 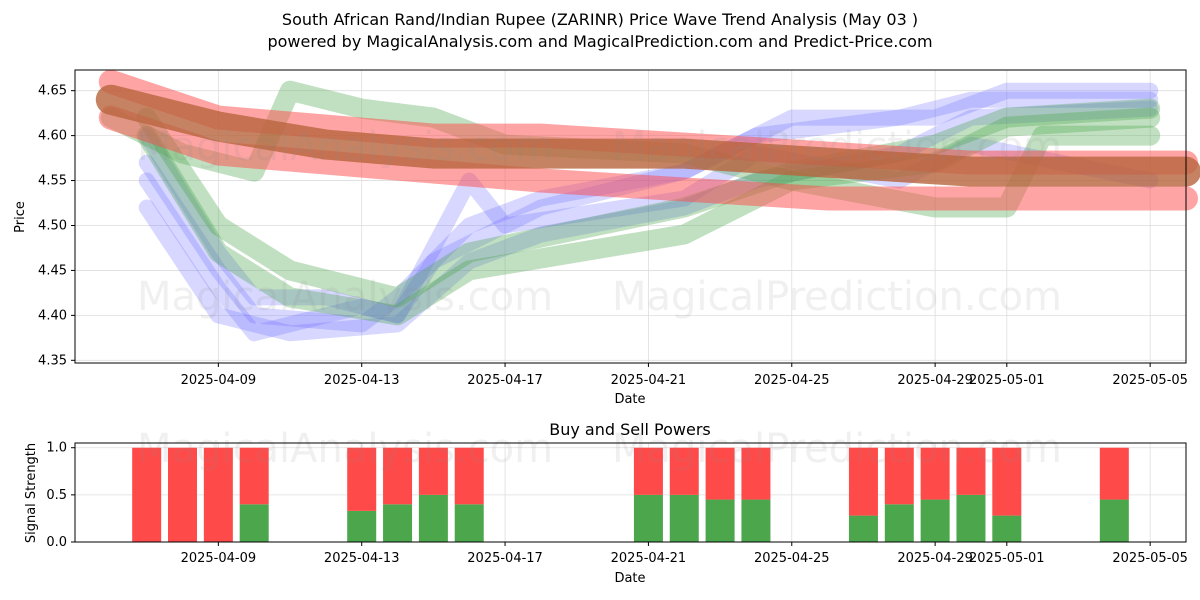 What do you see at coordinates (31, 493) in the screenshot?
I see `bottom-ylabel: Signal Strength` at bounding box center [31, 493].